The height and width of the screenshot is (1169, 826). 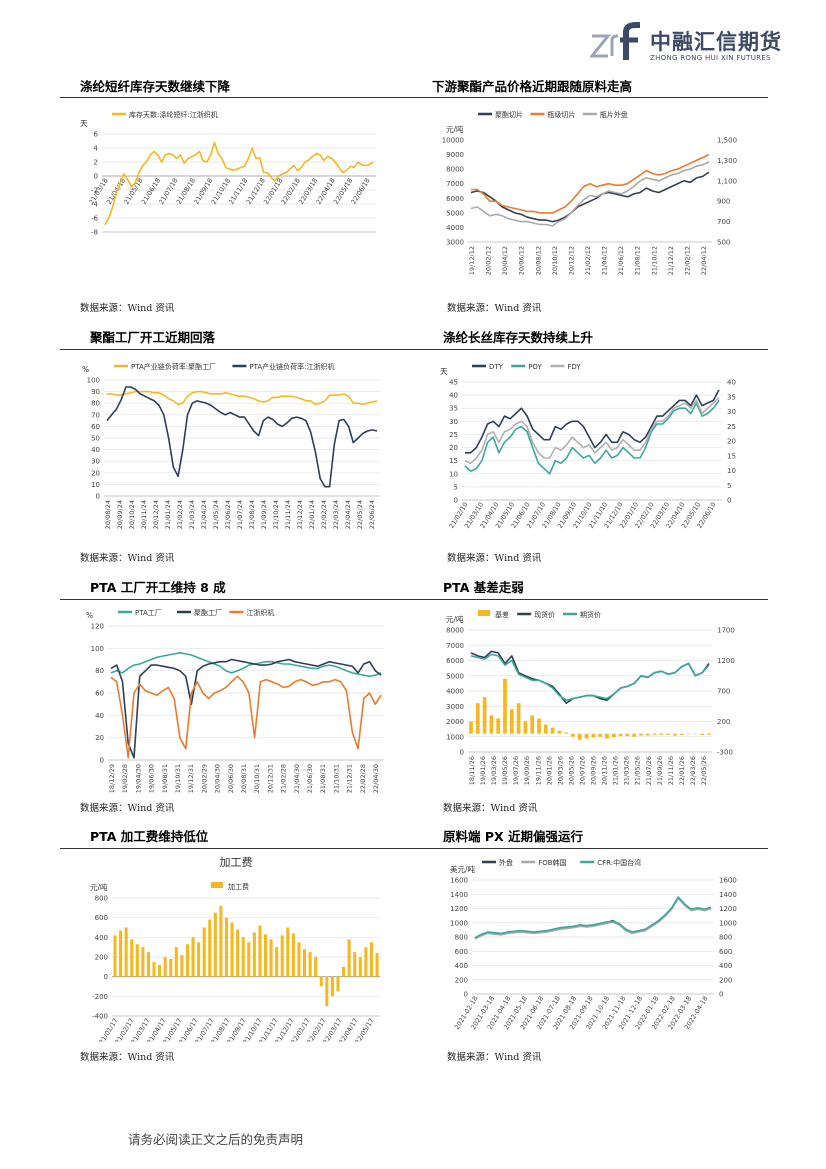 I want to click on x-tick-label: 21/04/12, so click(x=605, y=260).